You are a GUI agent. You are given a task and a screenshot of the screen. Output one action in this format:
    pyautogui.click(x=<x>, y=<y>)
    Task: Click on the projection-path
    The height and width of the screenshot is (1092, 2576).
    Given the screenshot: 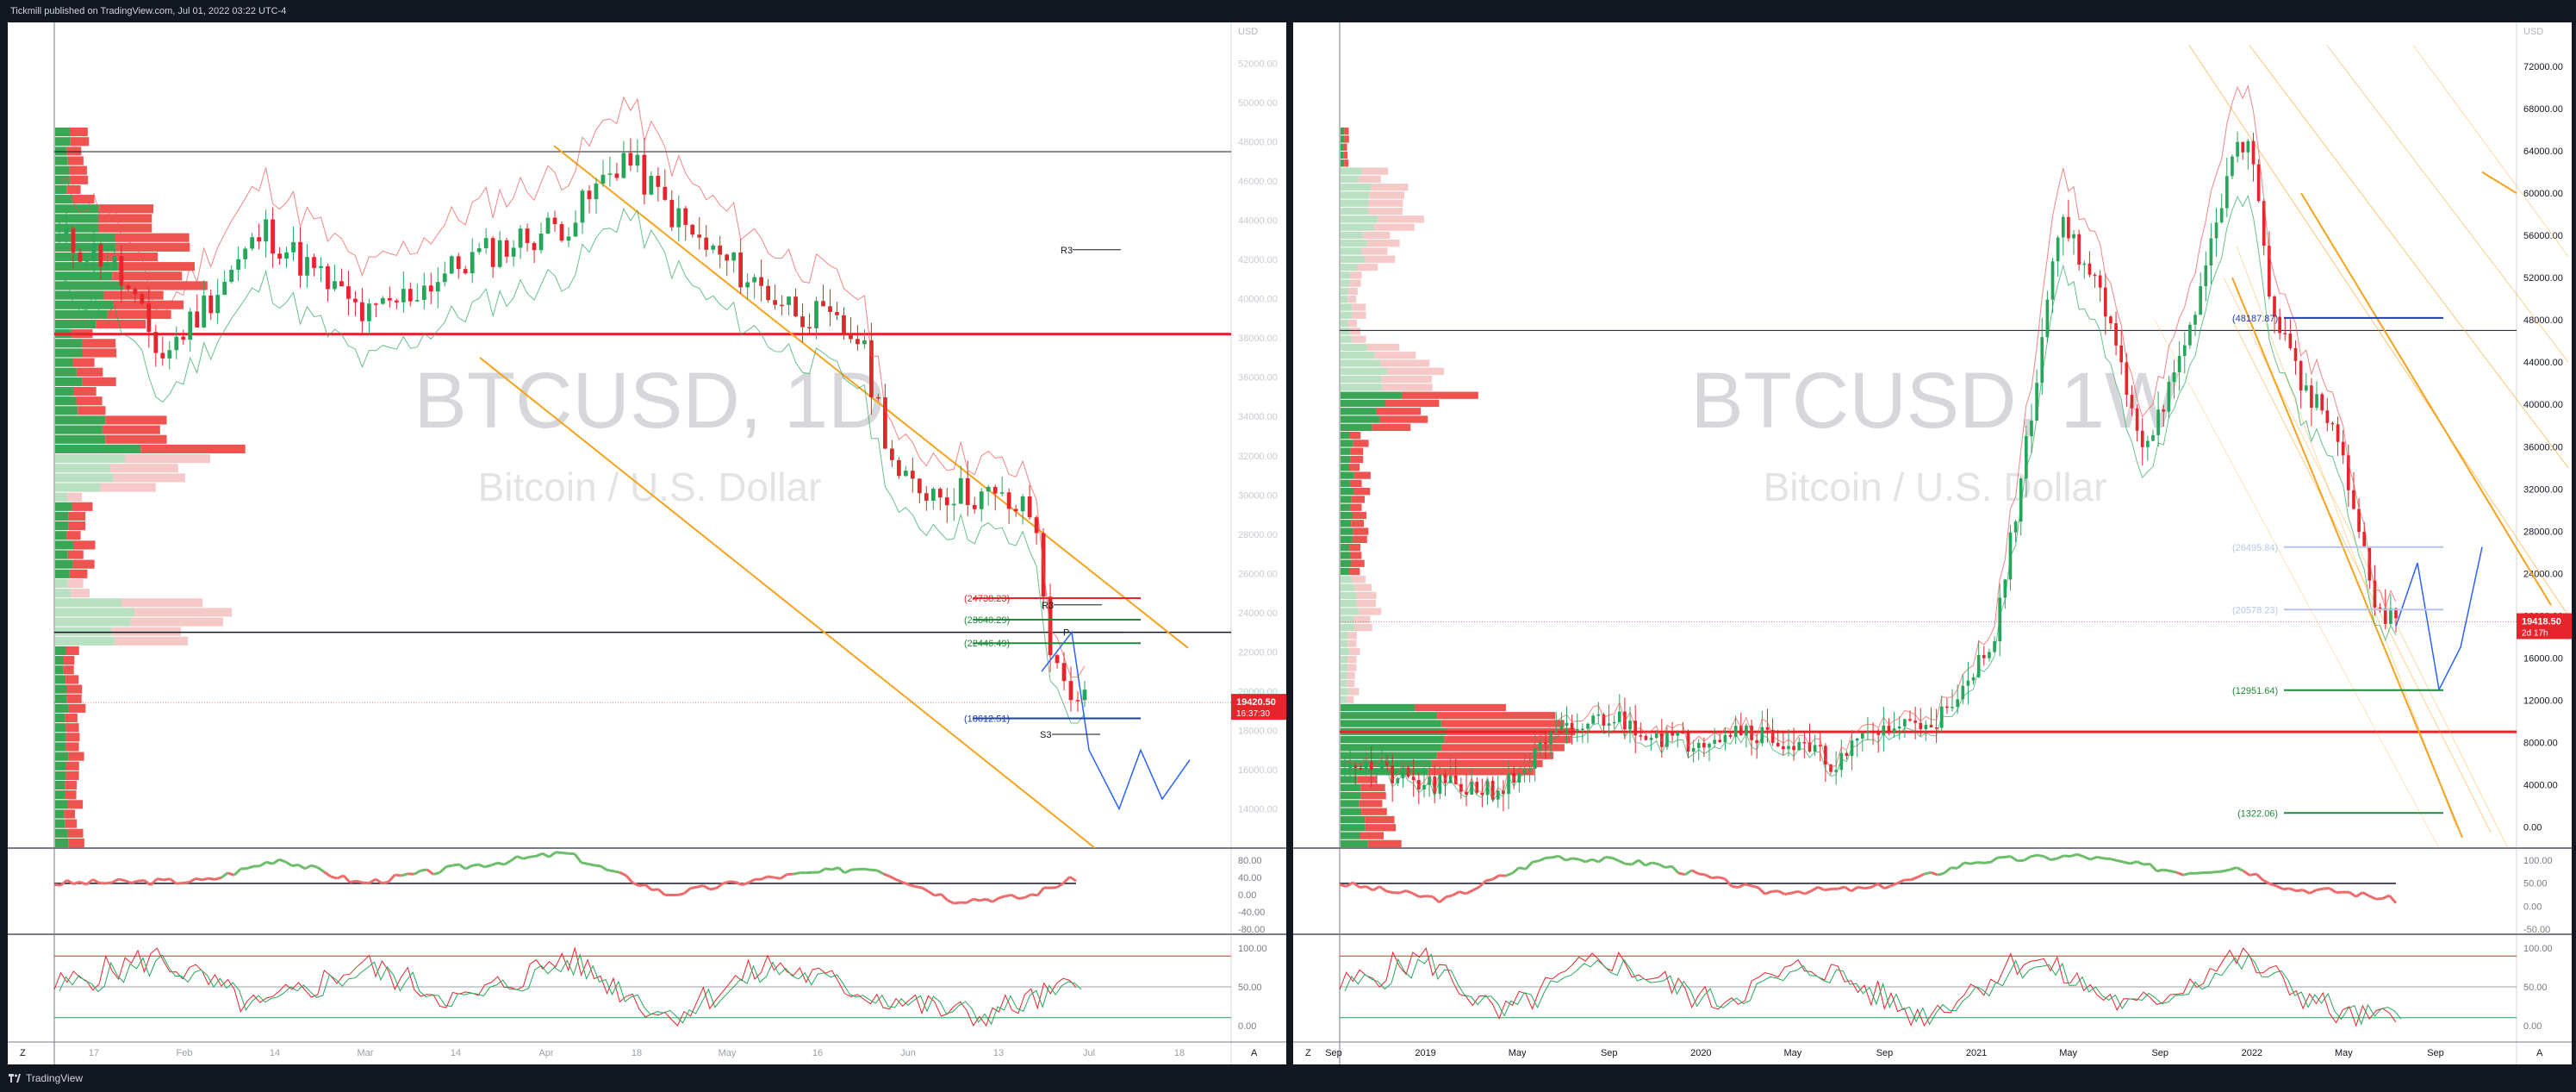 What is the action you would take?
    pyautogui.click(x=1116, y=721)
    